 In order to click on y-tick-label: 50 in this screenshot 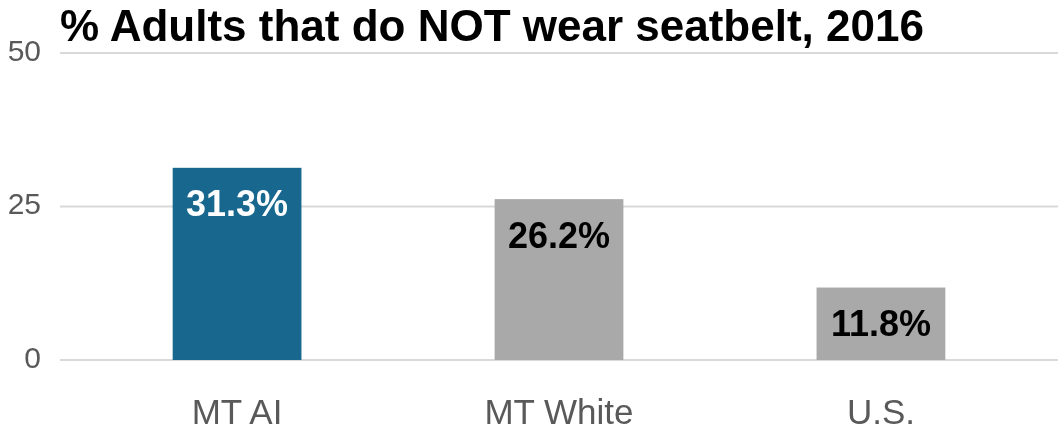, I will do `click(24, 50)`.